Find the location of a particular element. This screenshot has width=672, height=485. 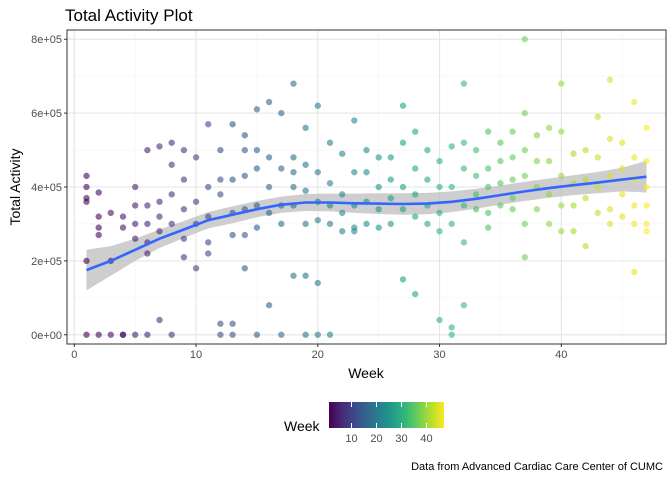

y-axis-label: Total Activity is located at coordinates (15, 186).